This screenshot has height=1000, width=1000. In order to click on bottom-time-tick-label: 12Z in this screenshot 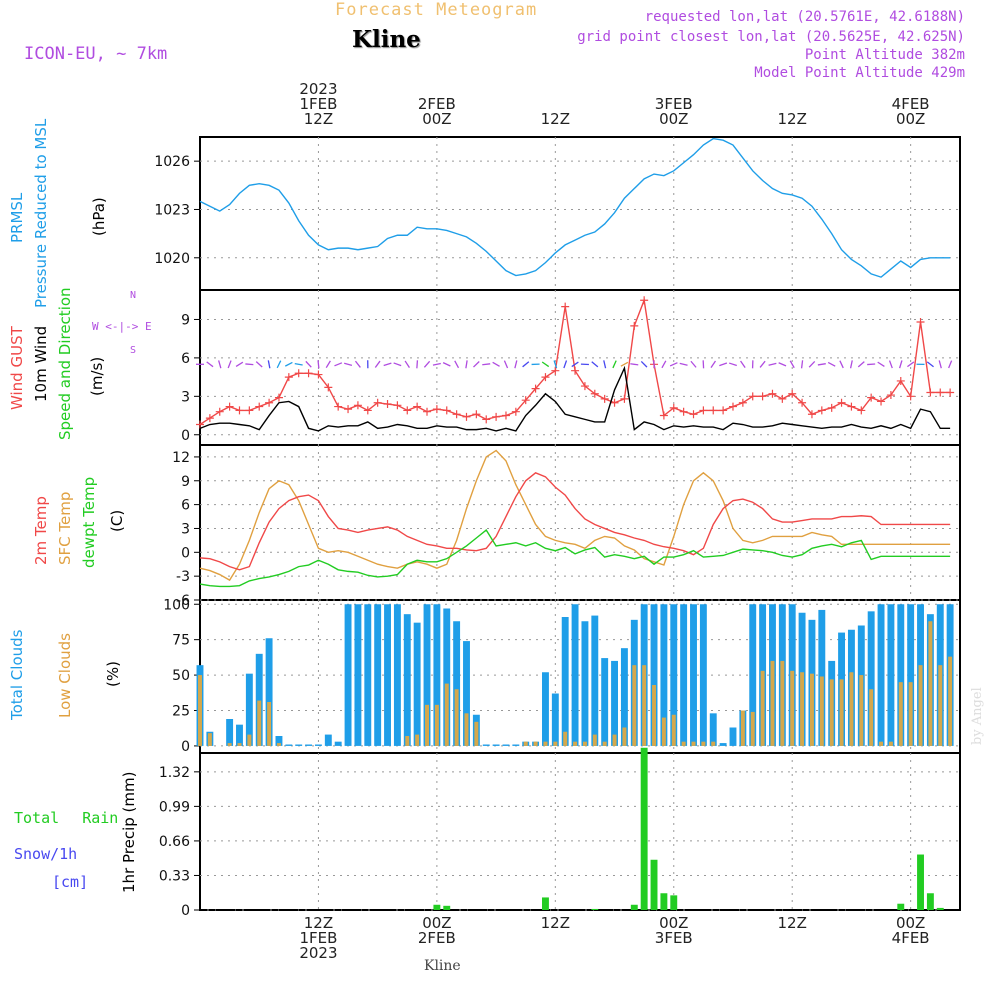, I will do `click(555, 923)`.